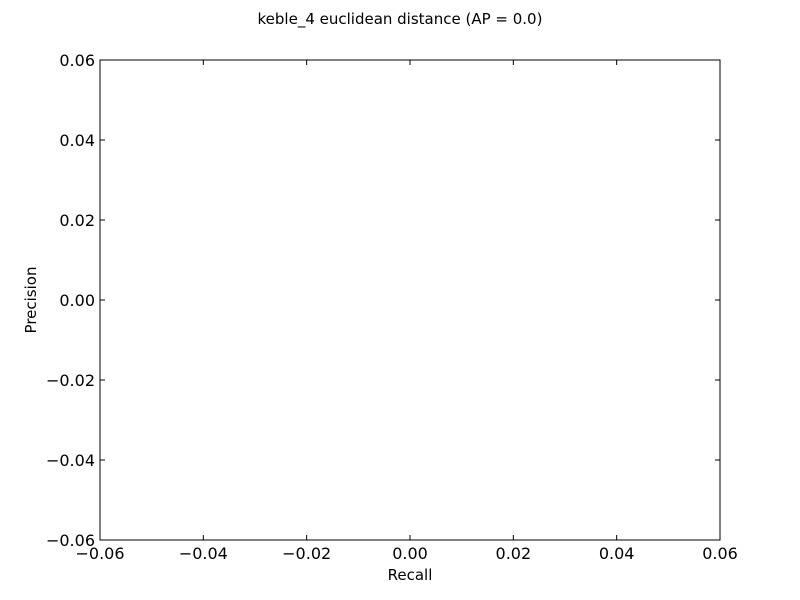 Image resolution: width=800 pixels, height=600 pixels. Describe the element at coordinates (410, 553) in the screenshot. I see `x-tick-label: 0.00` at that location.